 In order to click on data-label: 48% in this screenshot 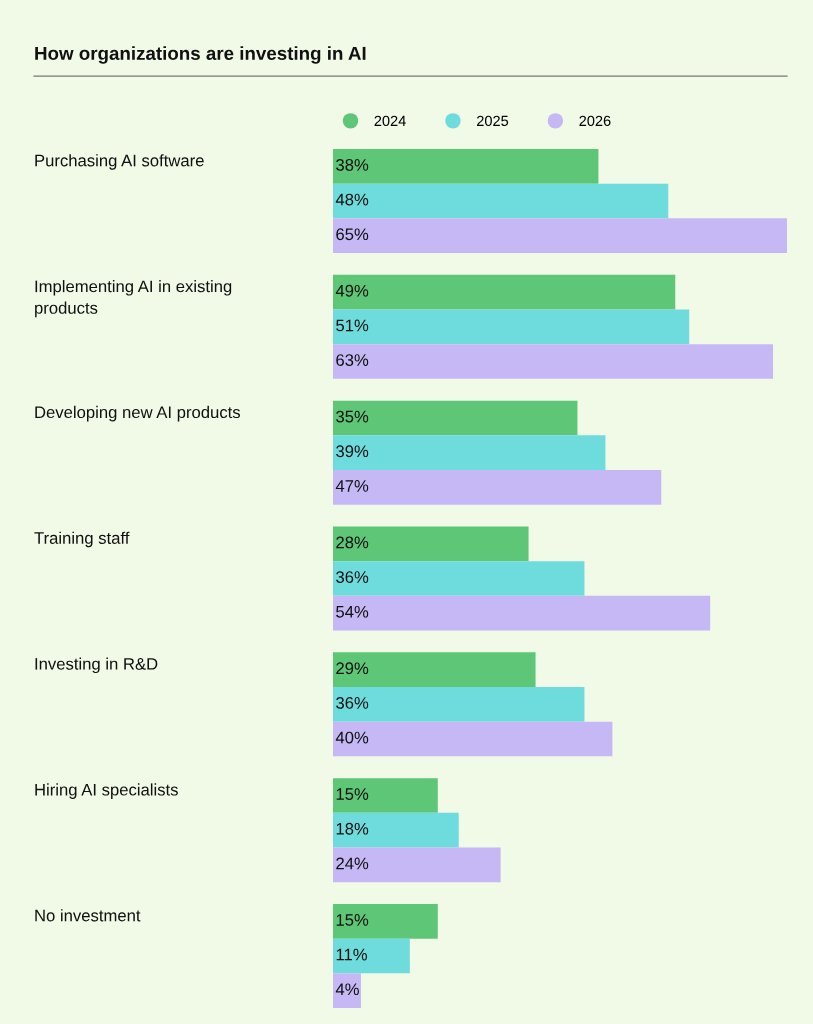, I will do `click(352, 199)`.